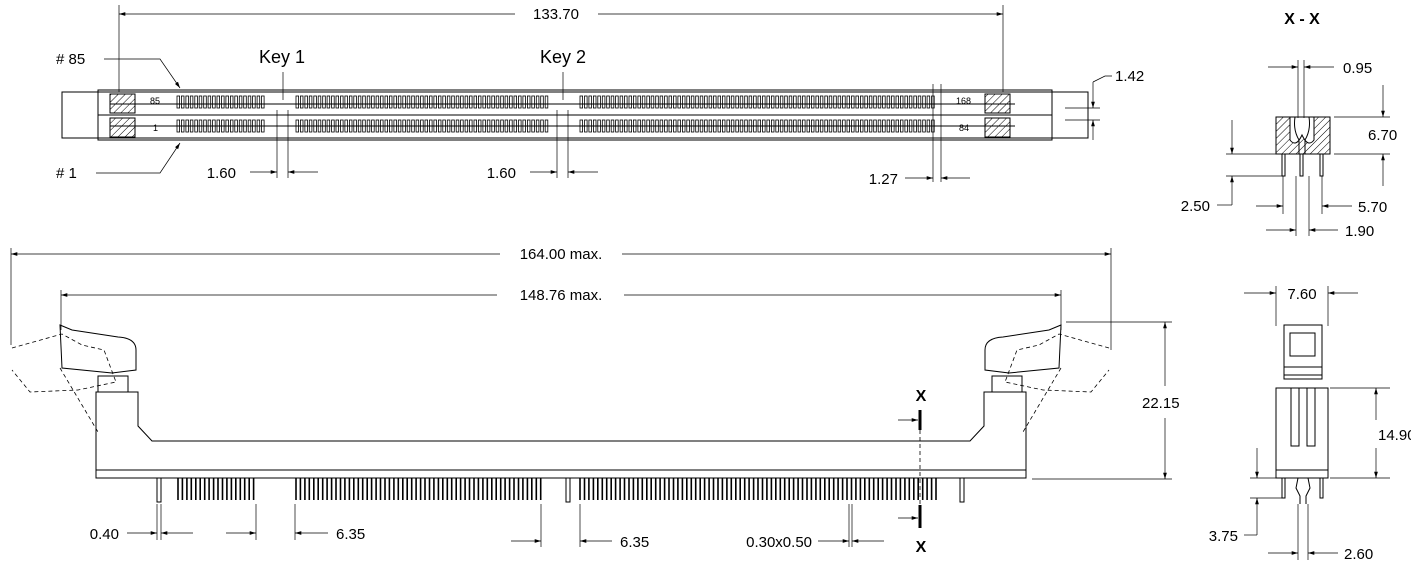 This screenshot has width=1411, height=564. What do you see at coordinates (964, 128) in the screenshot?
I see `slot-label-84: 84` at bounding box center [964, 128].